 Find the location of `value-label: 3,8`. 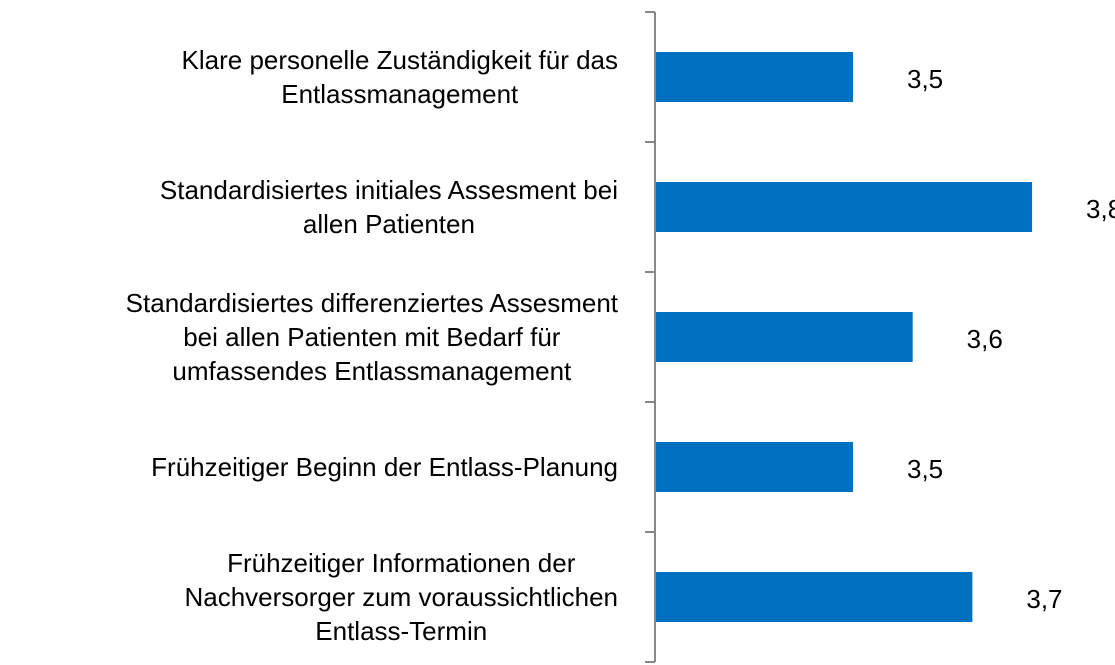

value-label: 3,8 is located at coordinates (1100, 209).